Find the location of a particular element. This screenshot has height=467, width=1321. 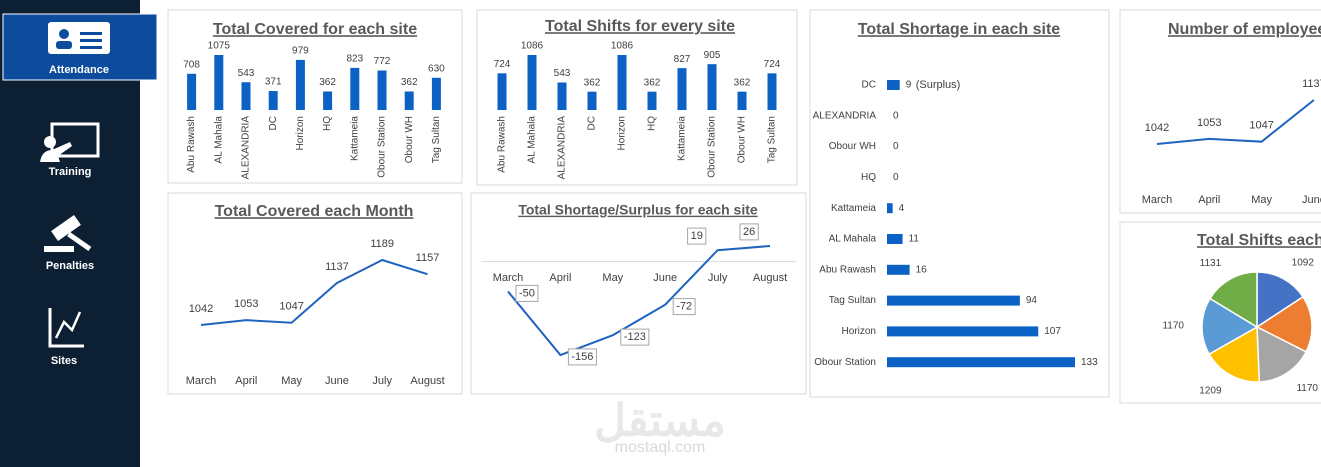

nav-sites: Sites is located at coordinates (66, 337).